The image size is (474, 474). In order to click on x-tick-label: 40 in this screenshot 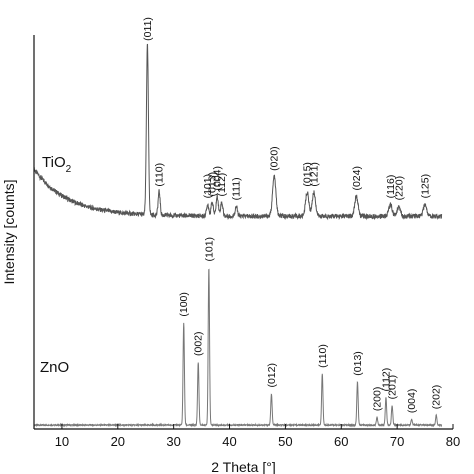, I will do `click(229, 441)`.